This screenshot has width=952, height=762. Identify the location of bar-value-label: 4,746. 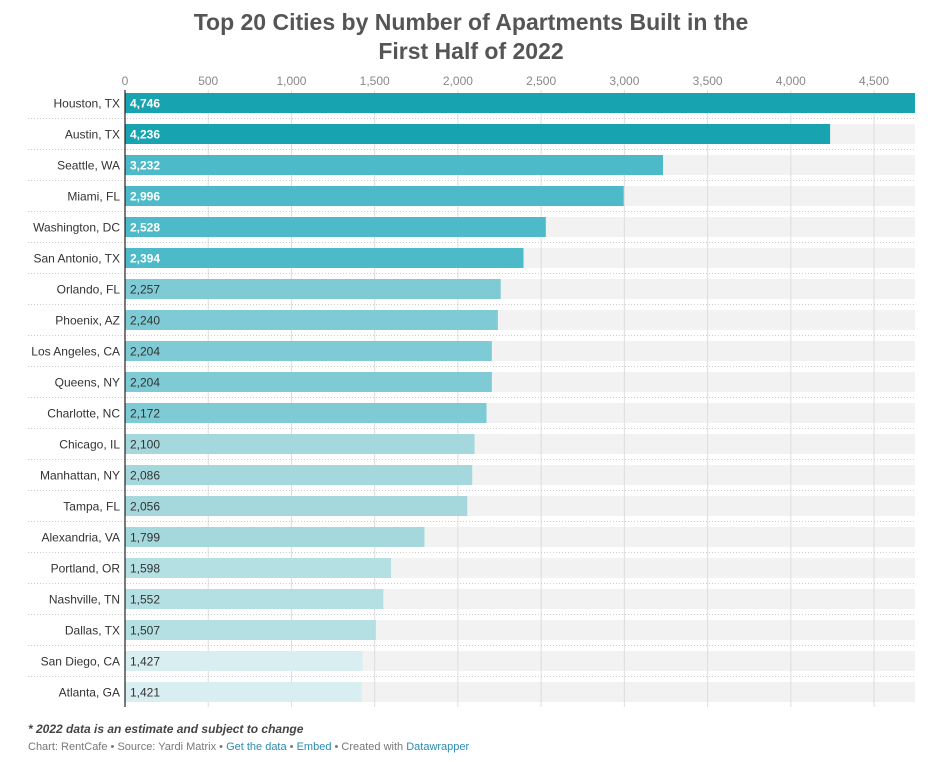
(145, 104).